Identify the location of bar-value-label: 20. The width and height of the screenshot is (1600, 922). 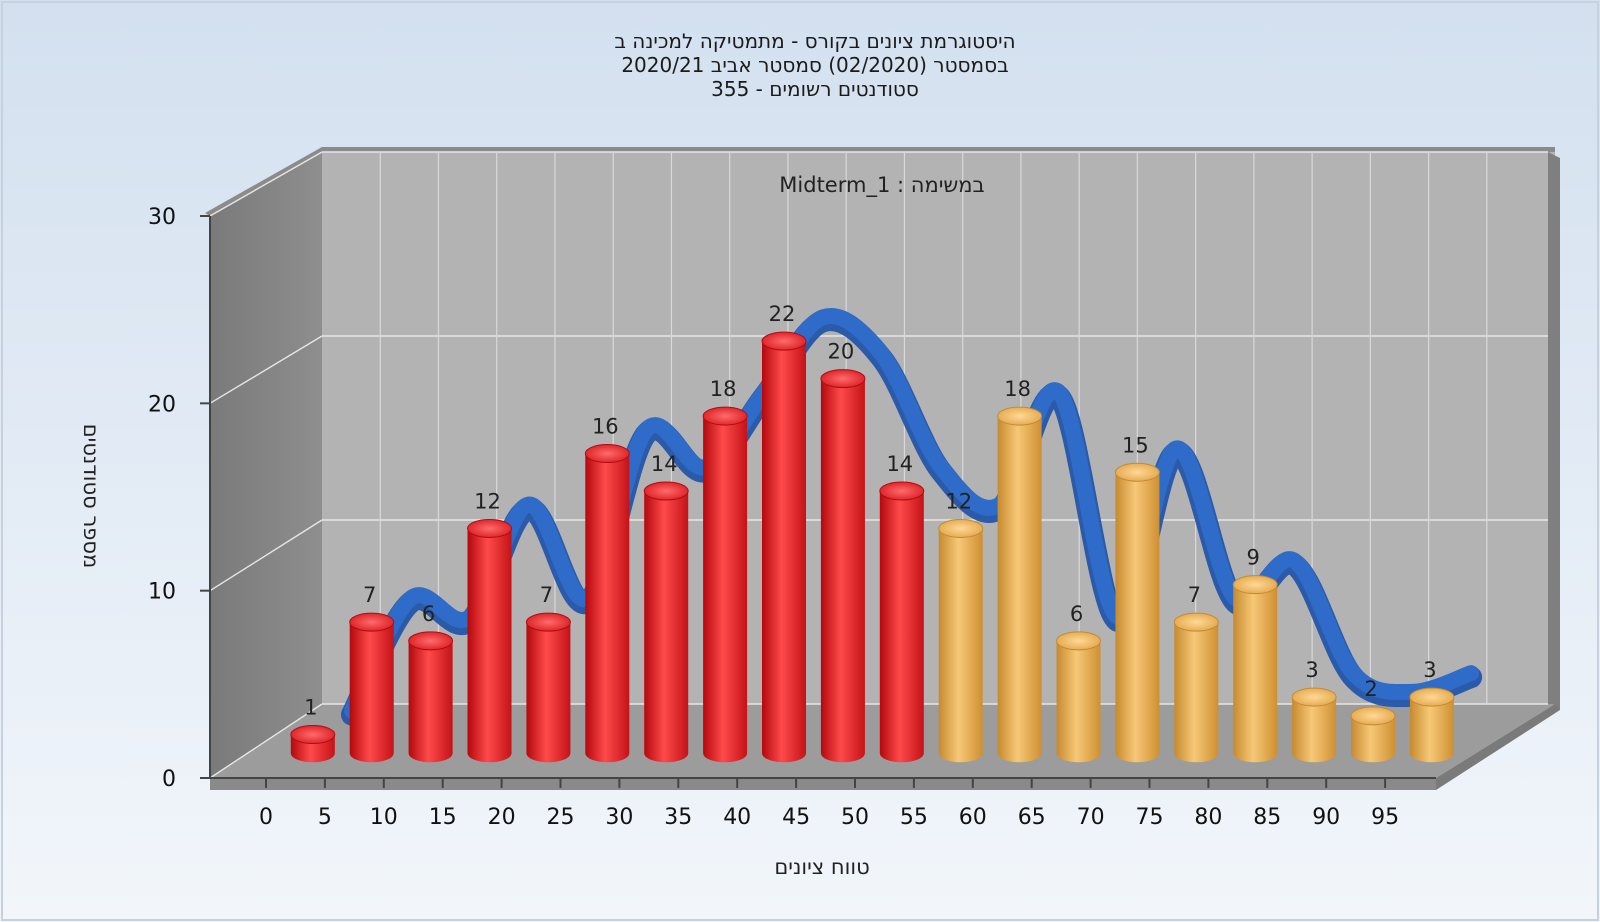
(841, 352).